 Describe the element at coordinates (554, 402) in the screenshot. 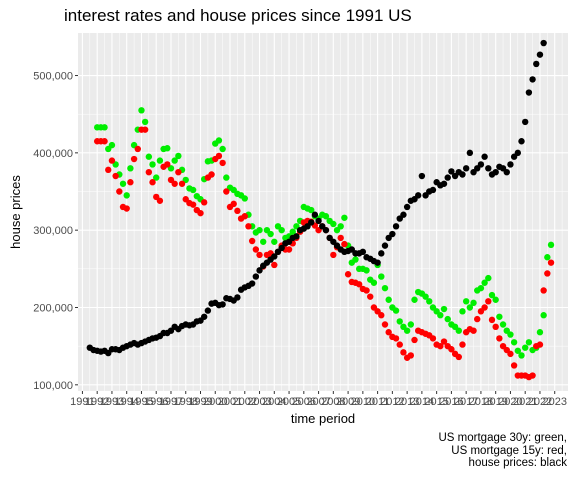

I see `x-tick-label: 2023` at that location.